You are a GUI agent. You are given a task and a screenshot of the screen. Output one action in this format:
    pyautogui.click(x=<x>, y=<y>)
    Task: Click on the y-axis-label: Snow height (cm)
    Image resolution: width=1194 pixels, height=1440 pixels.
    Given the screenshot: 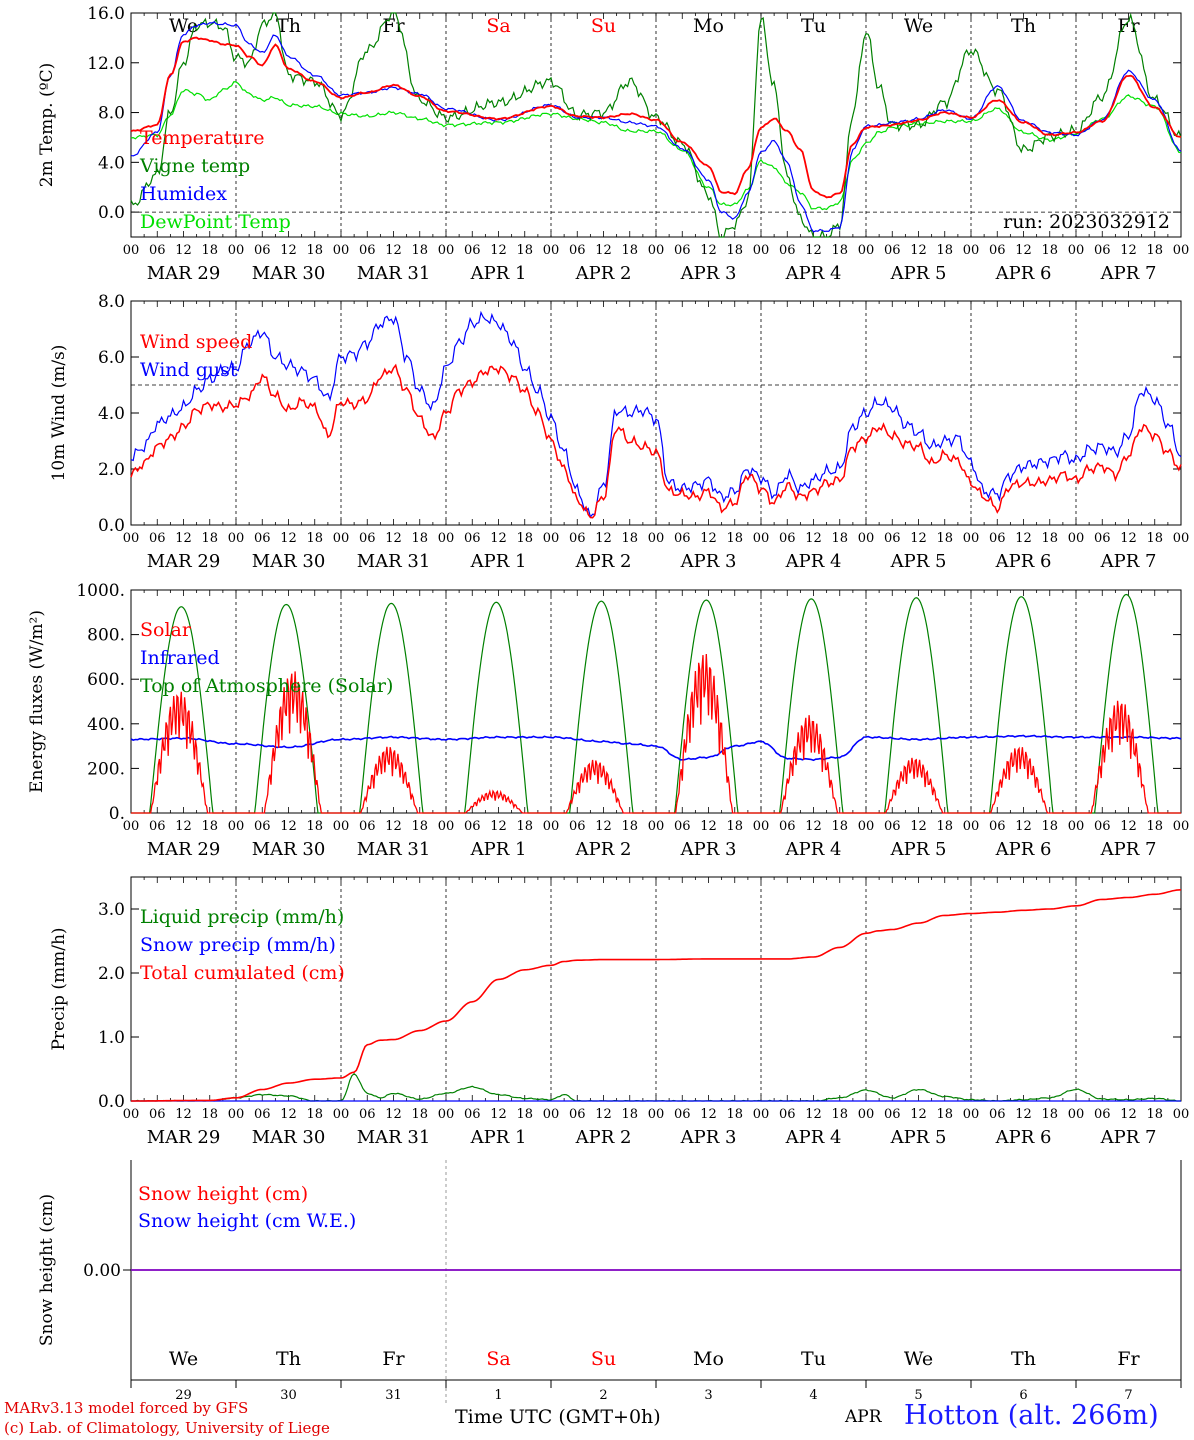 What is the action you would take?
    pyautogui.click(x=47, y=1270)
    